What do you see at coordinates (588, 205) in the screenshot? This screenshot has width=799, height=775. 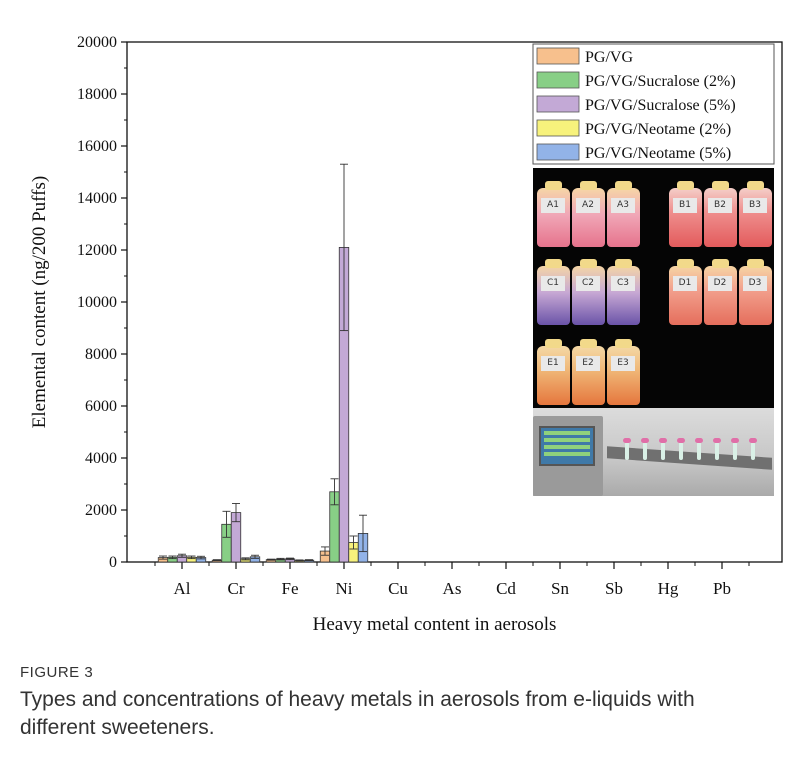 I see `bottle-label: A2` at bounding box center [588, 205].